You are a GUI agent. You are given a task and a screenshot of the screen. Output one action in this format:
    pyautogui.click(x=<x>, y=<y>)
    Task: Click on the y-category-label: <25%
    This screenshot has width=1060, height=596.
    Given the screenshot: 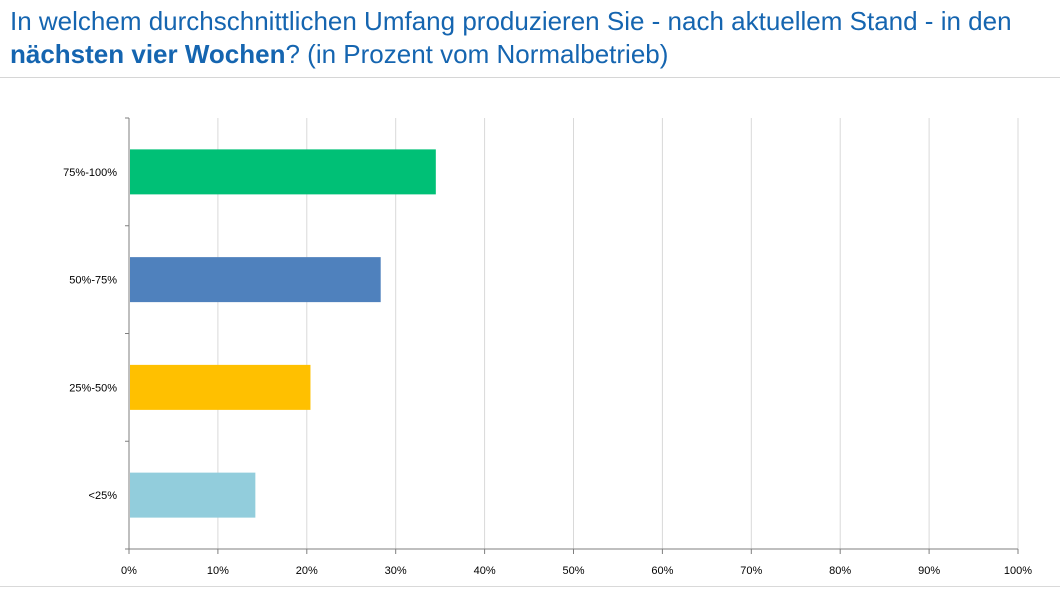 What is the action you would take?
    pyautogui.click(x=103, y=496)
    